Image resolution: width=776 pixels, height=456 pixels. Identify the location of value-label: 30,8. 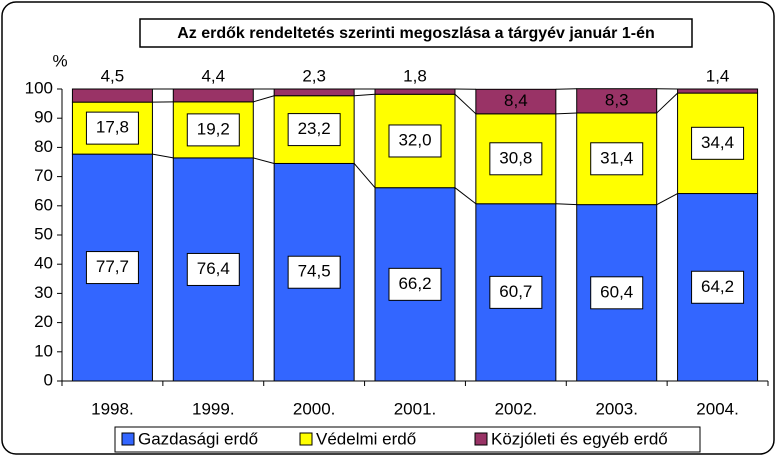
(515, 157).